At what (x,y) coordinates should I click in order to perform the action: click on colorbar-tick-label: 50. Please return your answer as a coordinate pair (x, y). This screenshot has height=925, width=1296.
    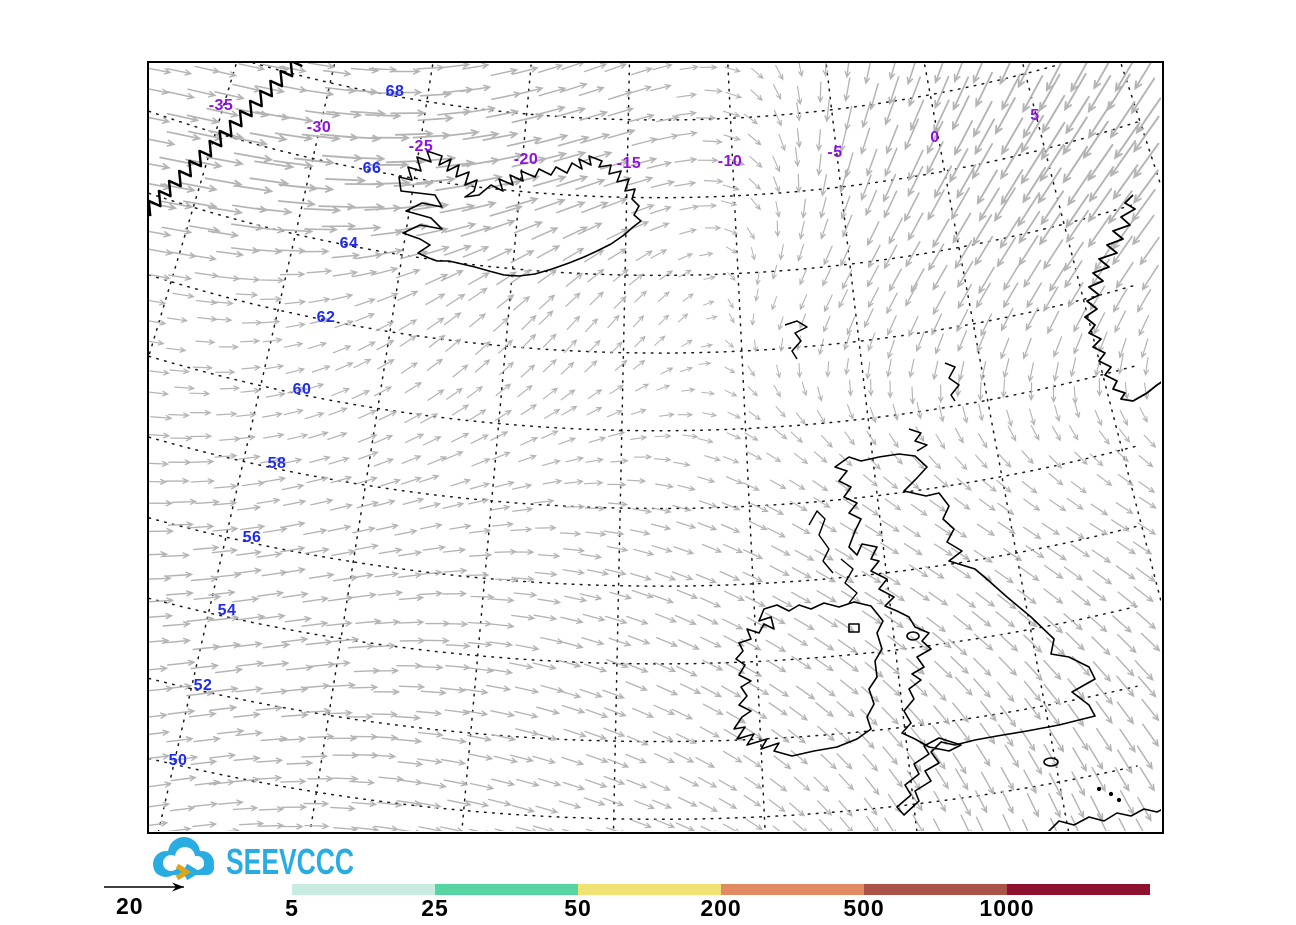
    Looking at the image, I should click on (578, 908).